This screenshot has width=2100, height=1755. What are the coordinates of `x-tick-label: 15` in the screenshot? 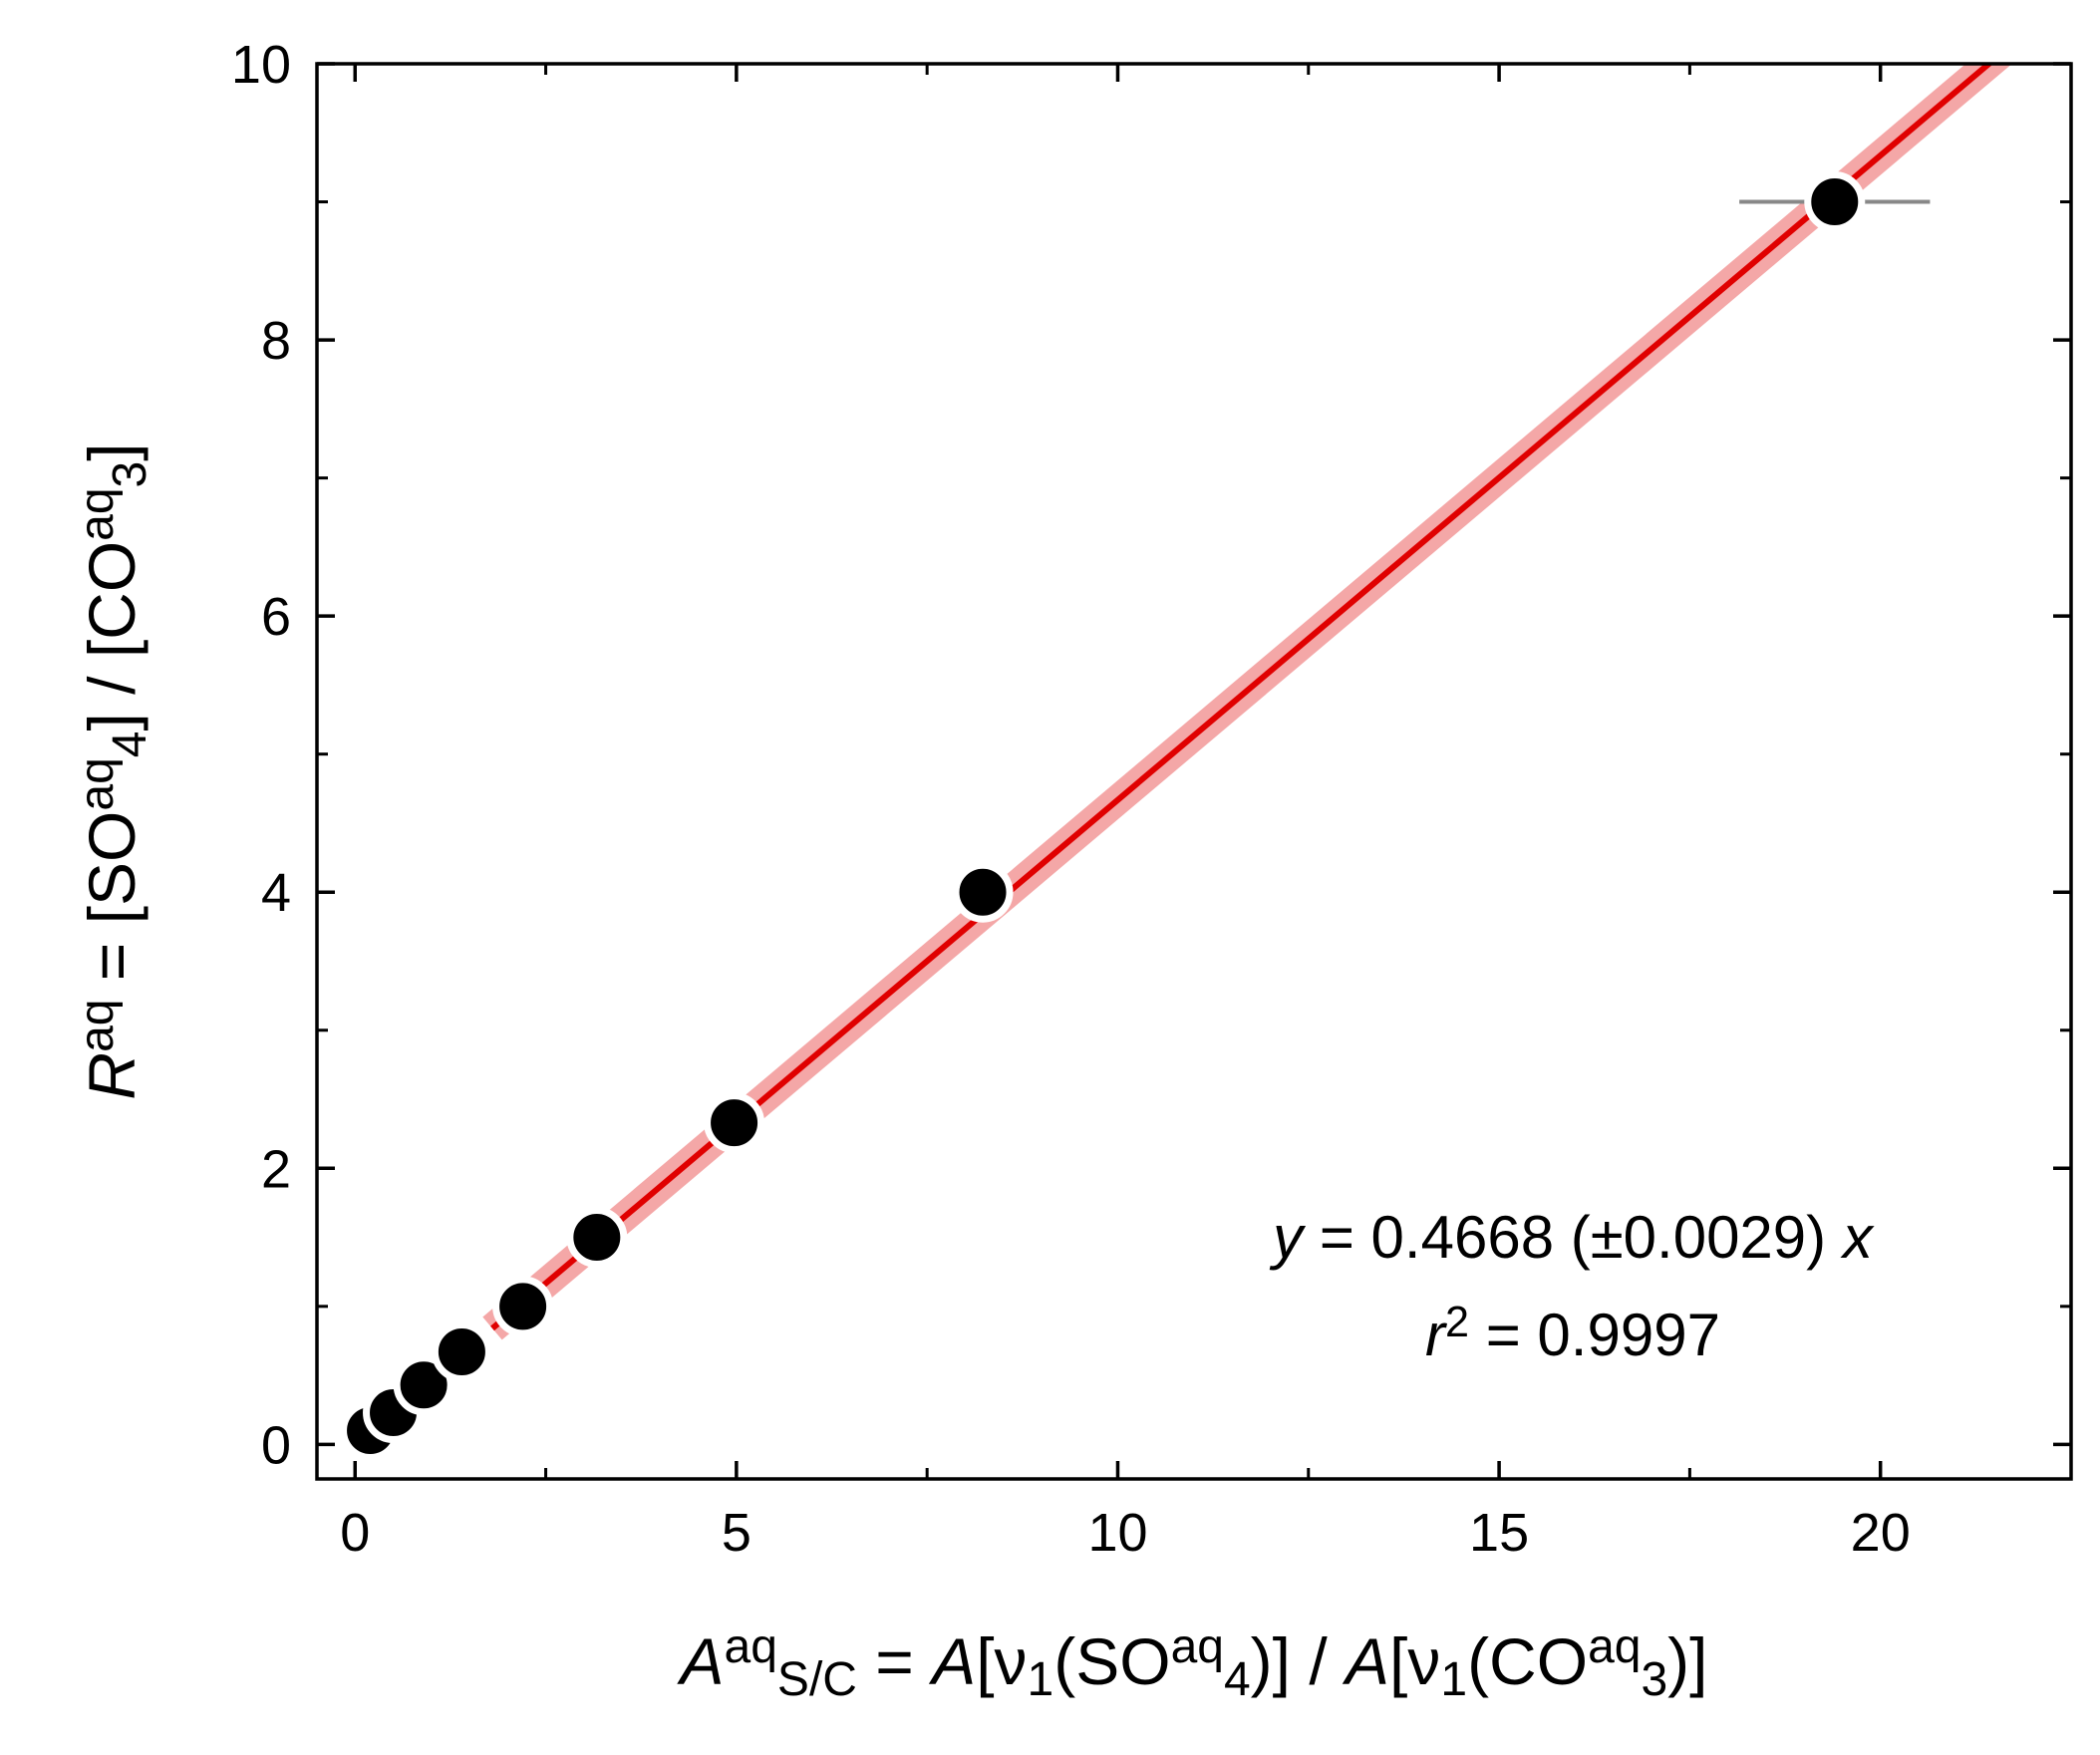 It's located at (1499, 1533).